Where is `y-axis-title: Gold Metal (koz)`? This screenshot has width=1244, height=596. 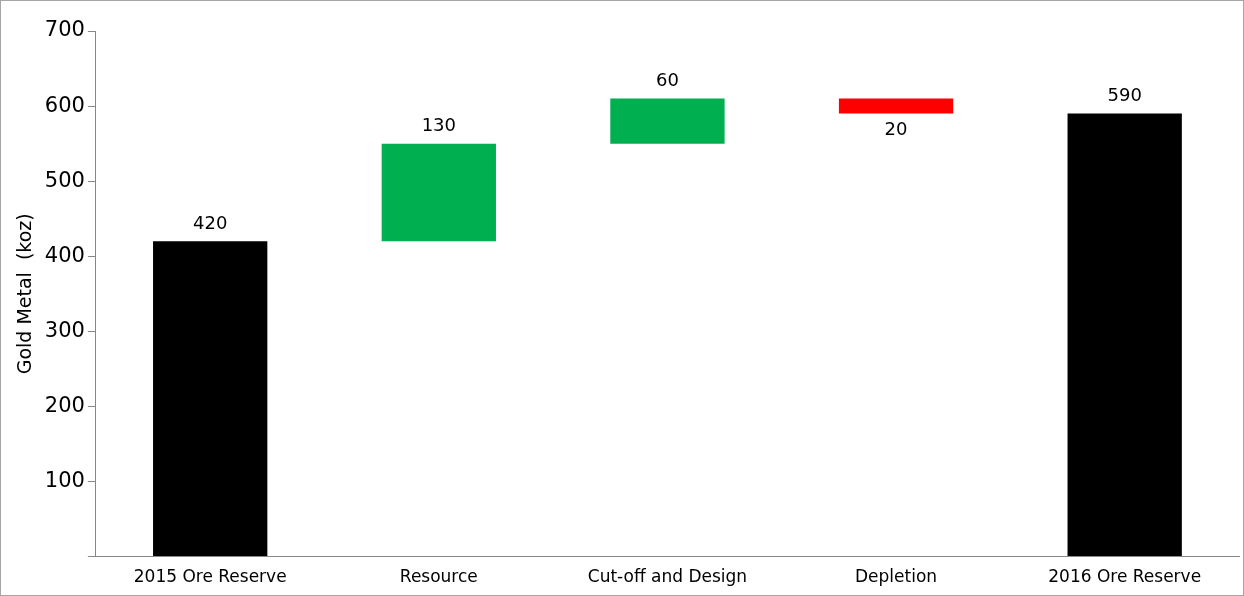 y-axis-title: Gold Metal (koz) is located at coordinates (24, 294).